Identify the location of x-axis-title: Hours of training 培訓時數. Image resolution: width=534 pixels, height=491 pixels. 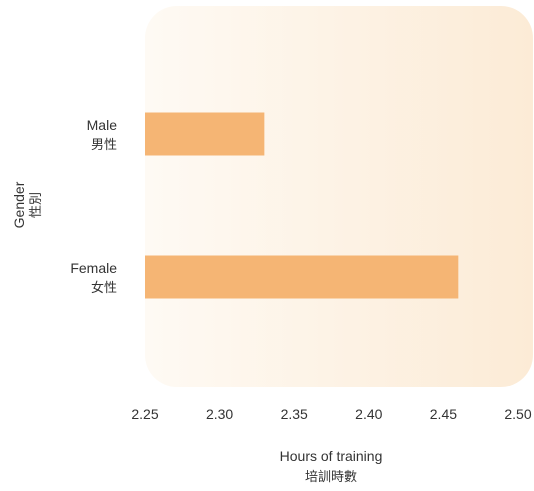
(331, 466).